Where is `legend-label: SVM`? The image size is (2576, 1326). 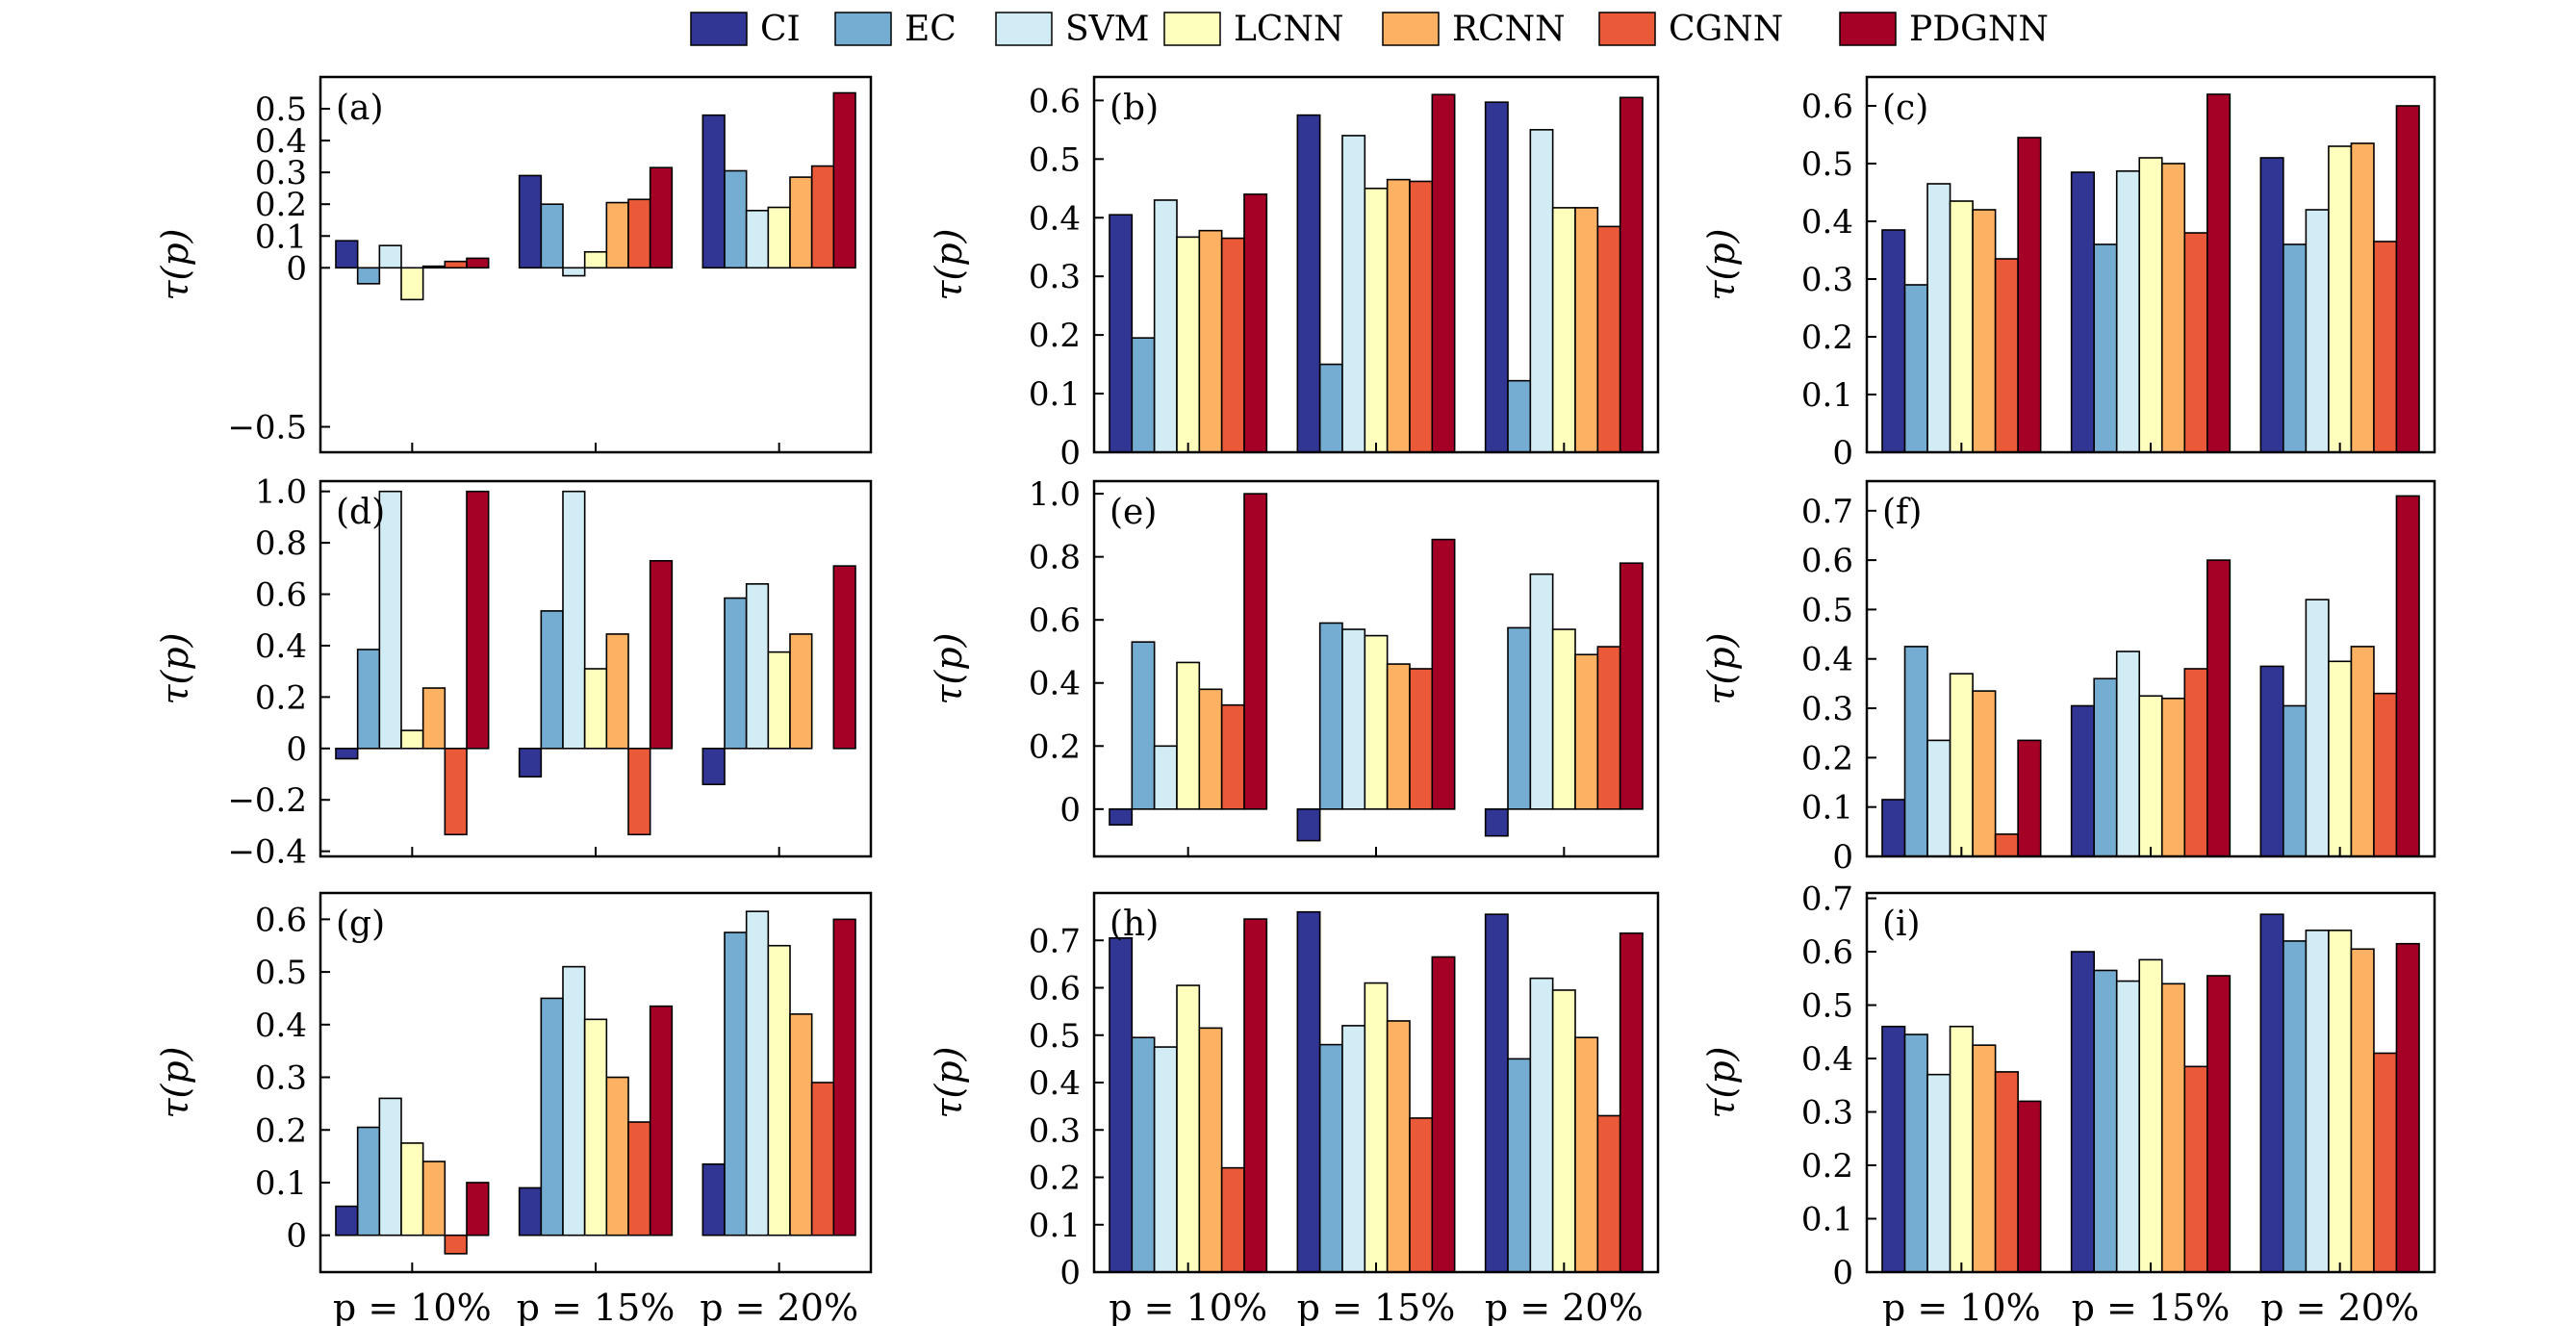 legend-label: SVM is located at coordinates (1107, 30).